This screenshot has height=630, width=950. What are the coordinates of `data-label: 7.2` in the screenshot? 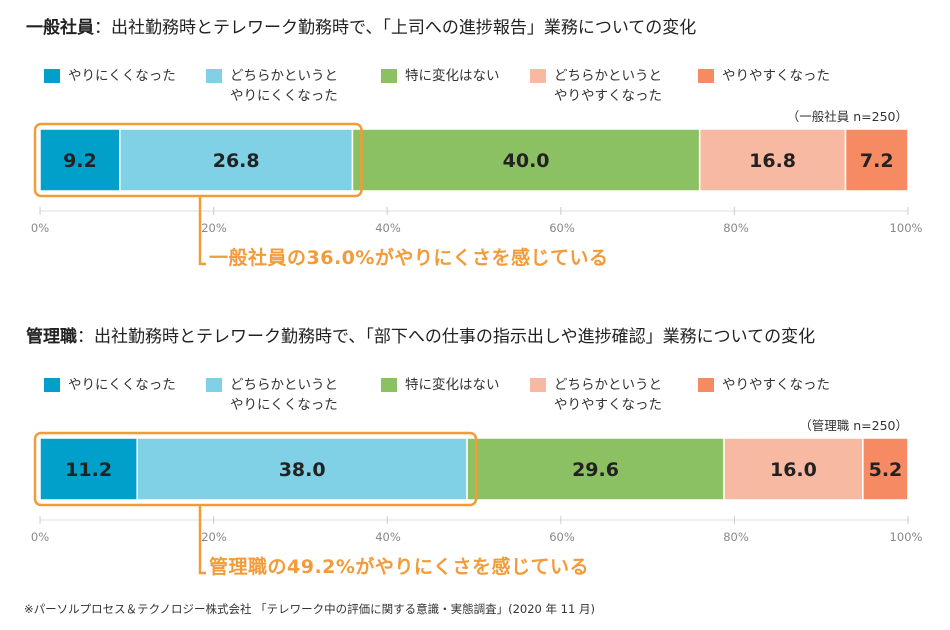 It's located at (877, 161).